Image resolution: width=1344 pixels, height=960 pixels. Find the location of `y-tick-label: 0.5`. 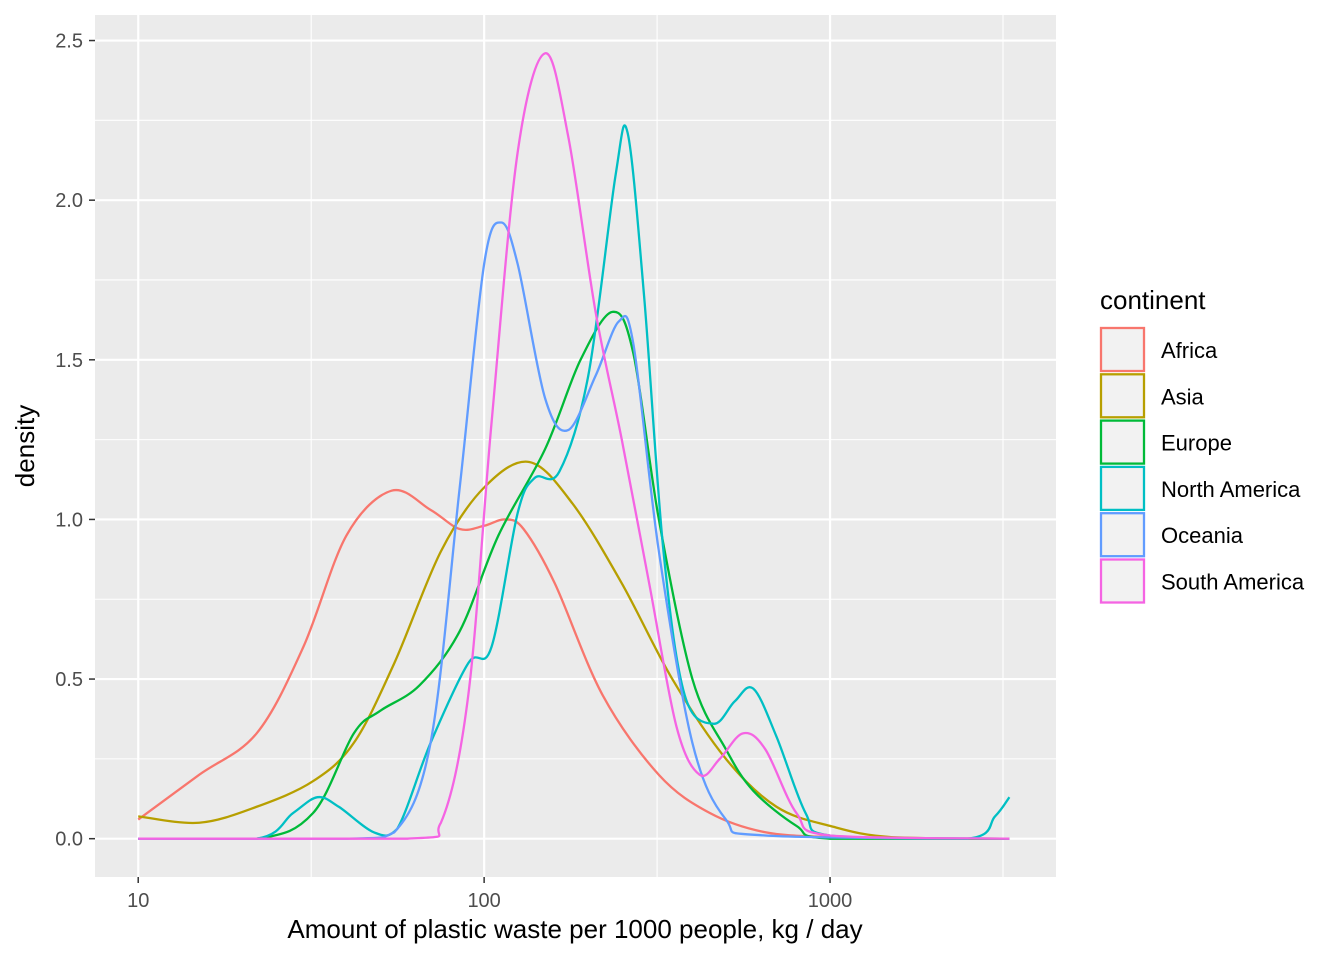

y-tick-label: 0.5 is located at coordinates (69, 680).